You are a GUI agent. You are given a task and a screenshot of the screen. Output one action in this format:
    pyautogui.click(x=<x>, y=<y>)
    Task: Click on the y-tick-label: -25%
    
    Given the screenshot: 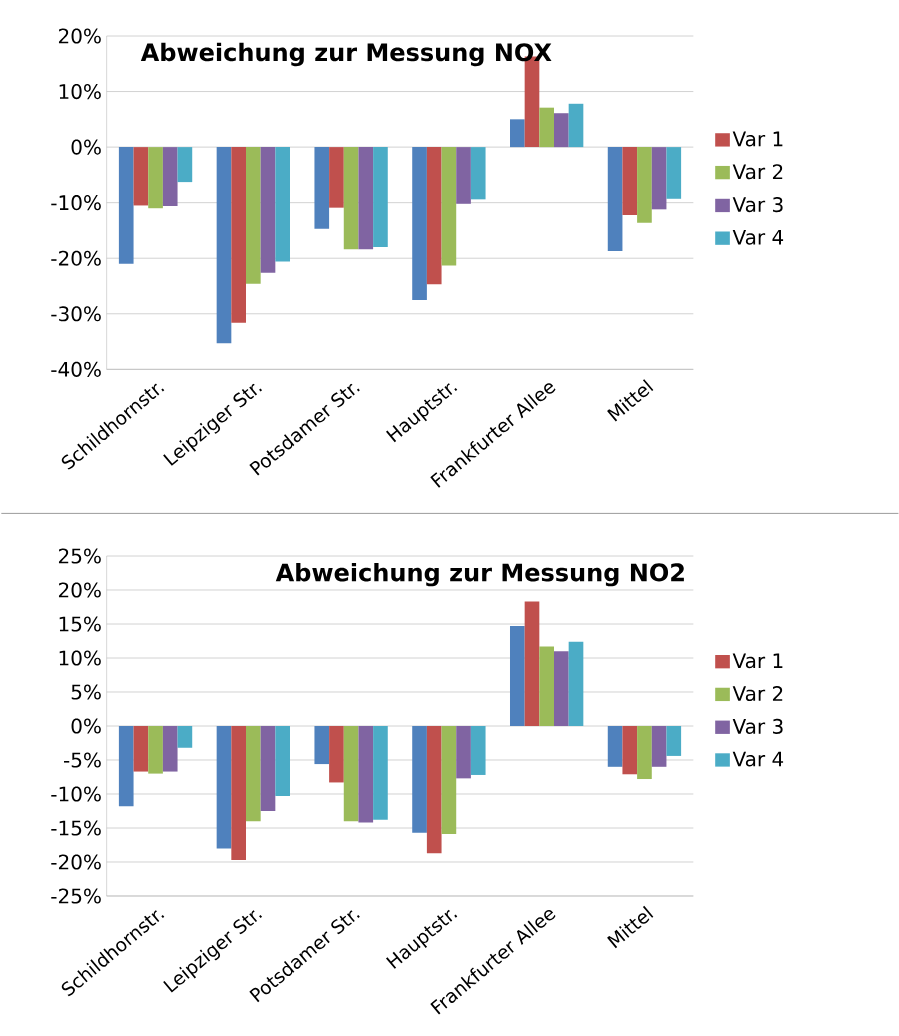 What is the action you would take?
    pyautogui.click(x=76, y=896)
    